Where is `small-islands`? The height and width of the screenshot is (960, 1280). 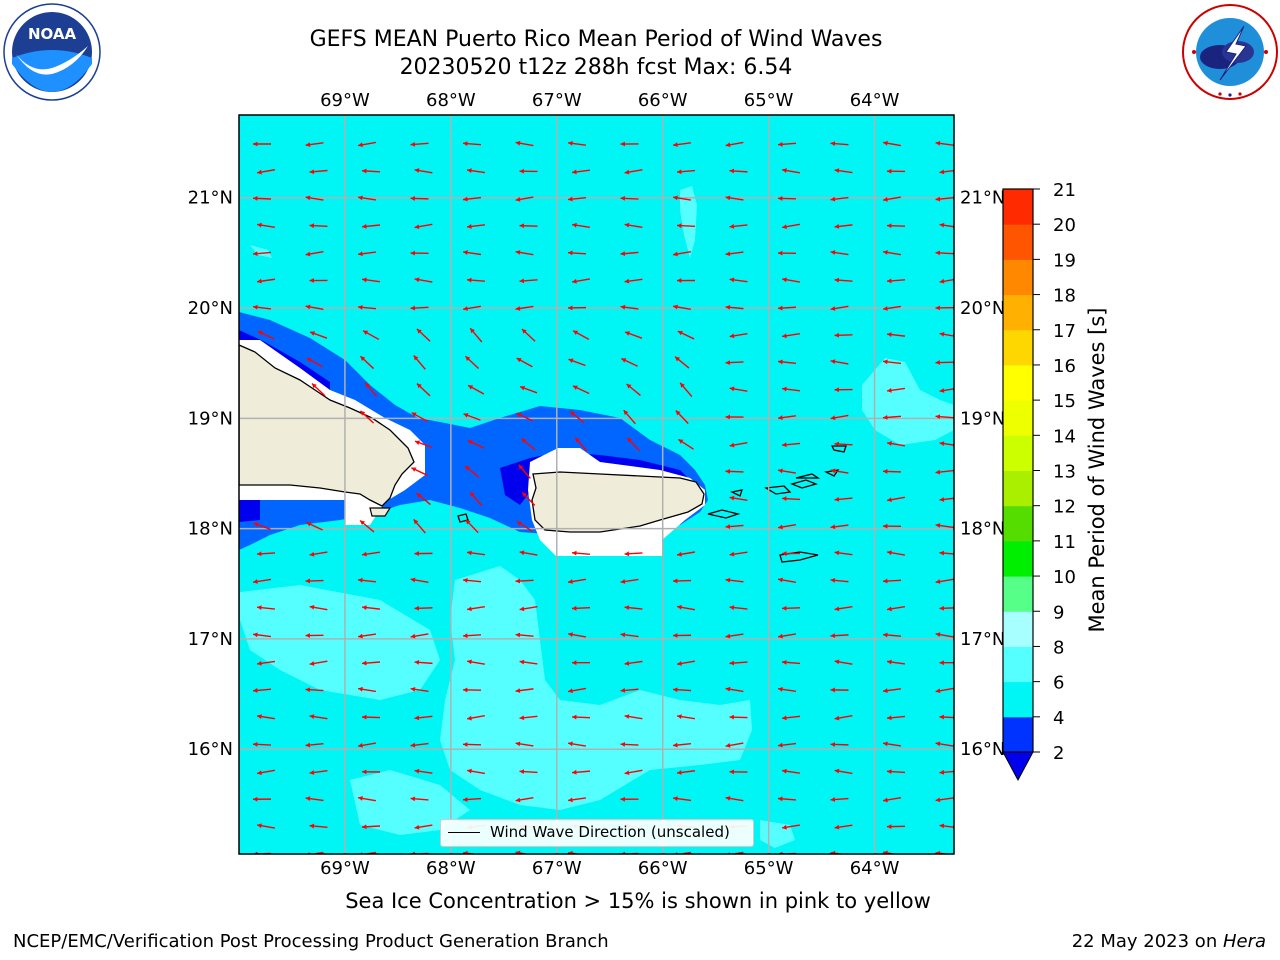 small-islands is located at coordinates (652, 504).